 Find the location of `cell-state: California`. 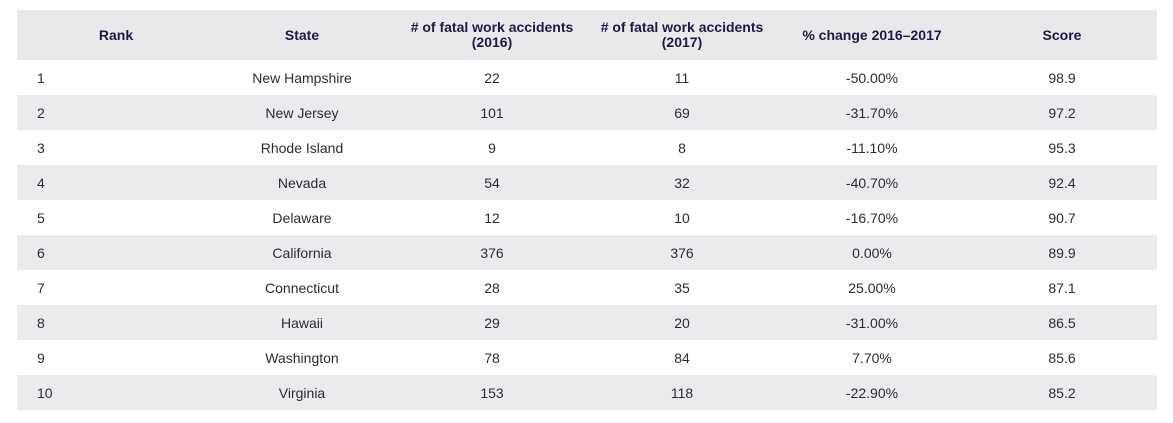

cell-state: California is located at coordinates (302, 252).